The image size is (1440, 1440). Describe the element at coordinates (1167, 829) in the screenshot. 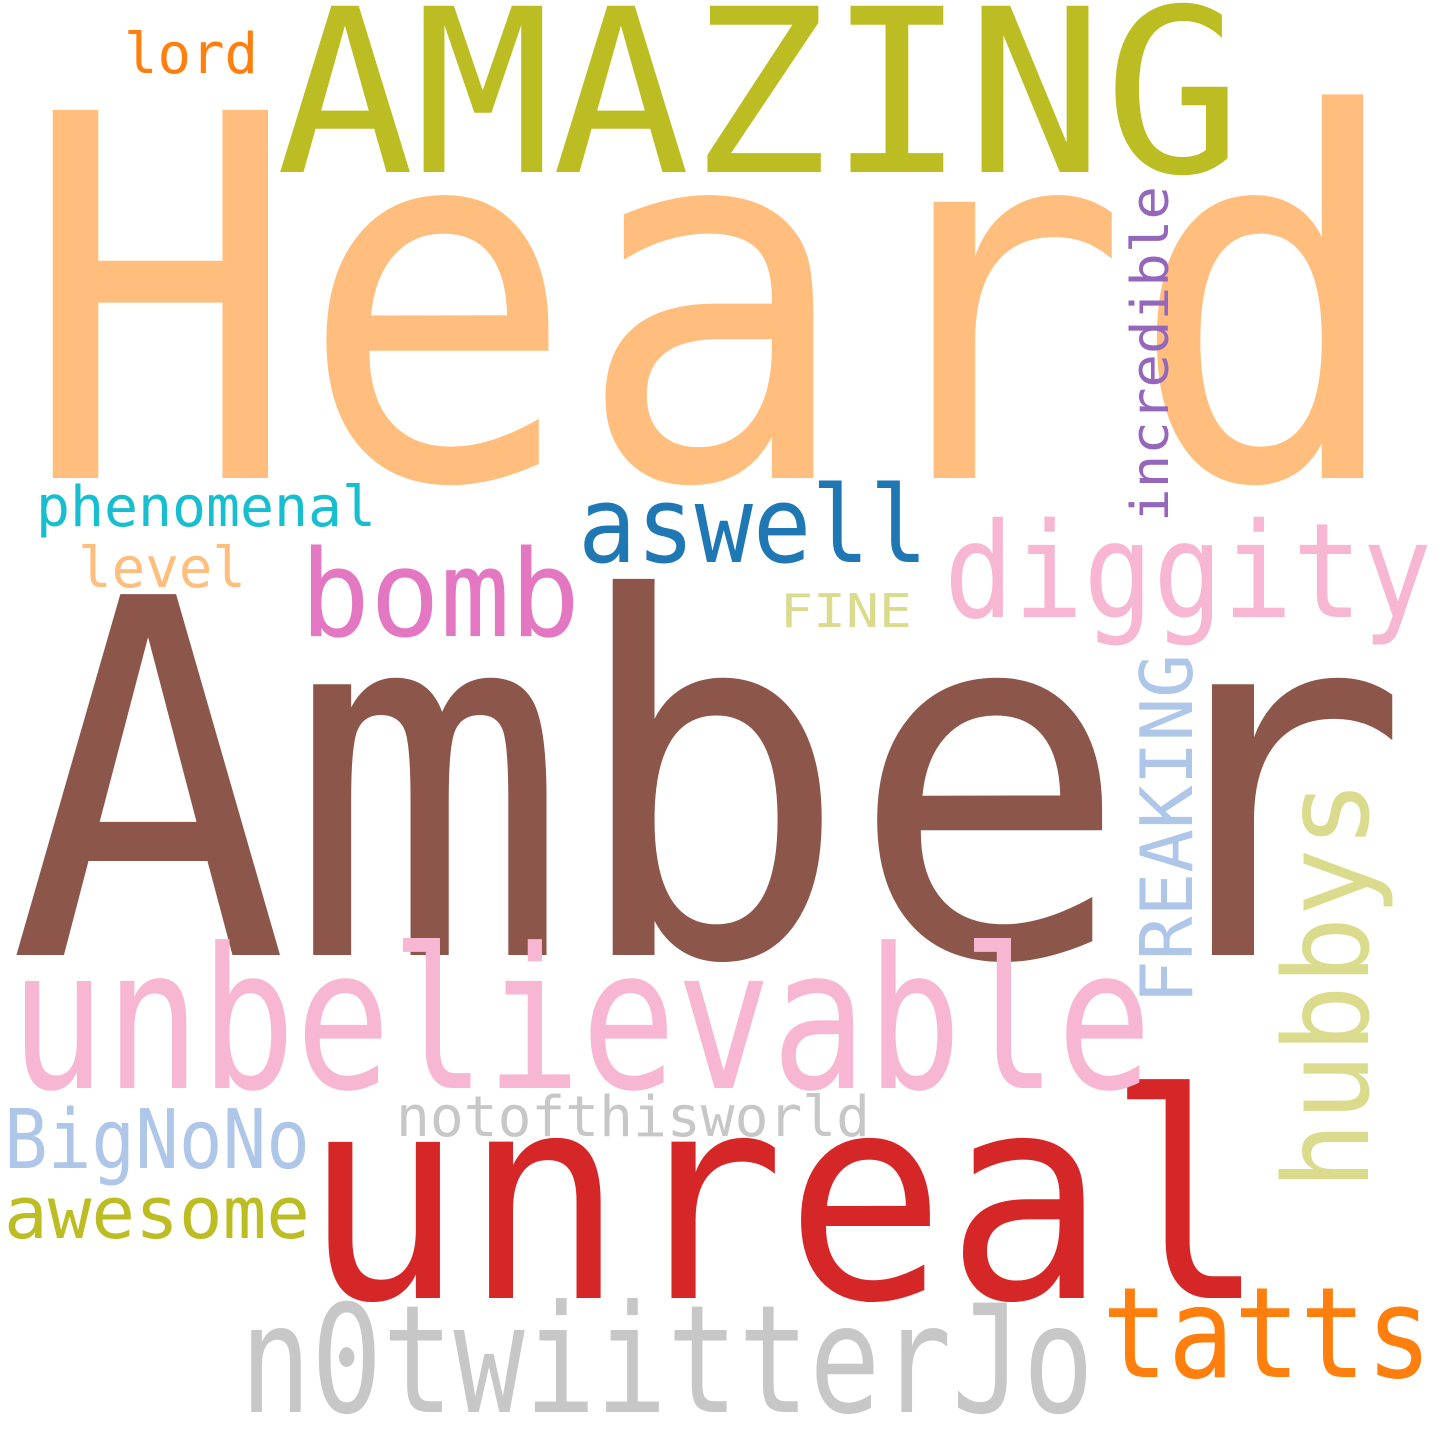

I see `word-freaking: FREAKING` at that location.